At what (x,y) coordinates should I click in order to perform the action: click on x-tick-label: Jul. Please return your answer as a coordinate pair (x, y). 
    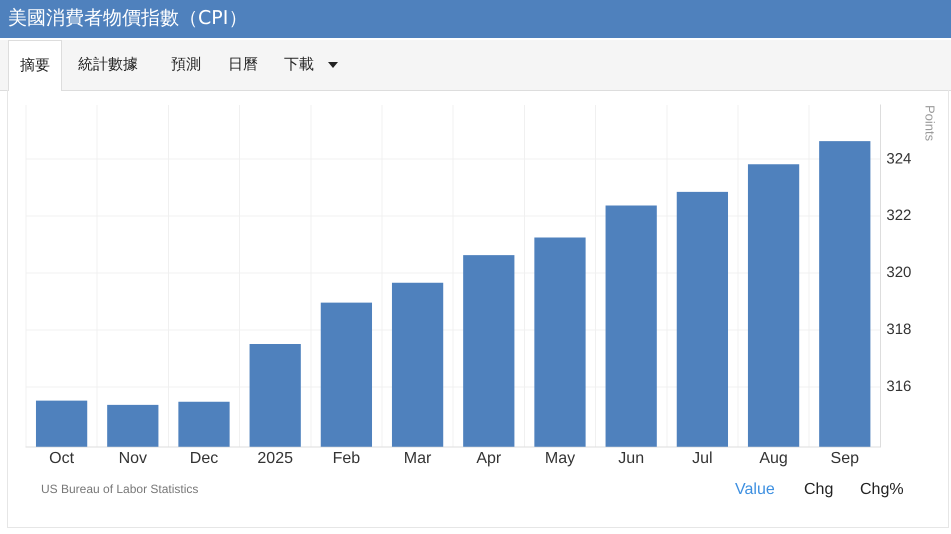
    Looking at the image, I should click on (702, 458).